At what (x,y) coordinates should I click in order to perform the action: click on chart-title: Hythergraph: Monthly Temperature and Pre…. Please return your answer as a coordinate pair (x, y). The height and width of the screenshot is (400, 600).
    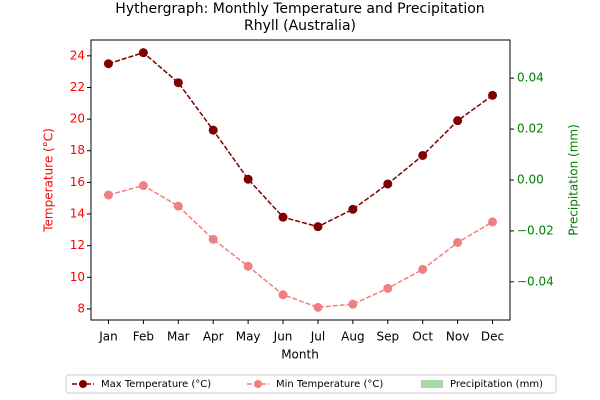
    Looking at the image, I should click on (299, 9).